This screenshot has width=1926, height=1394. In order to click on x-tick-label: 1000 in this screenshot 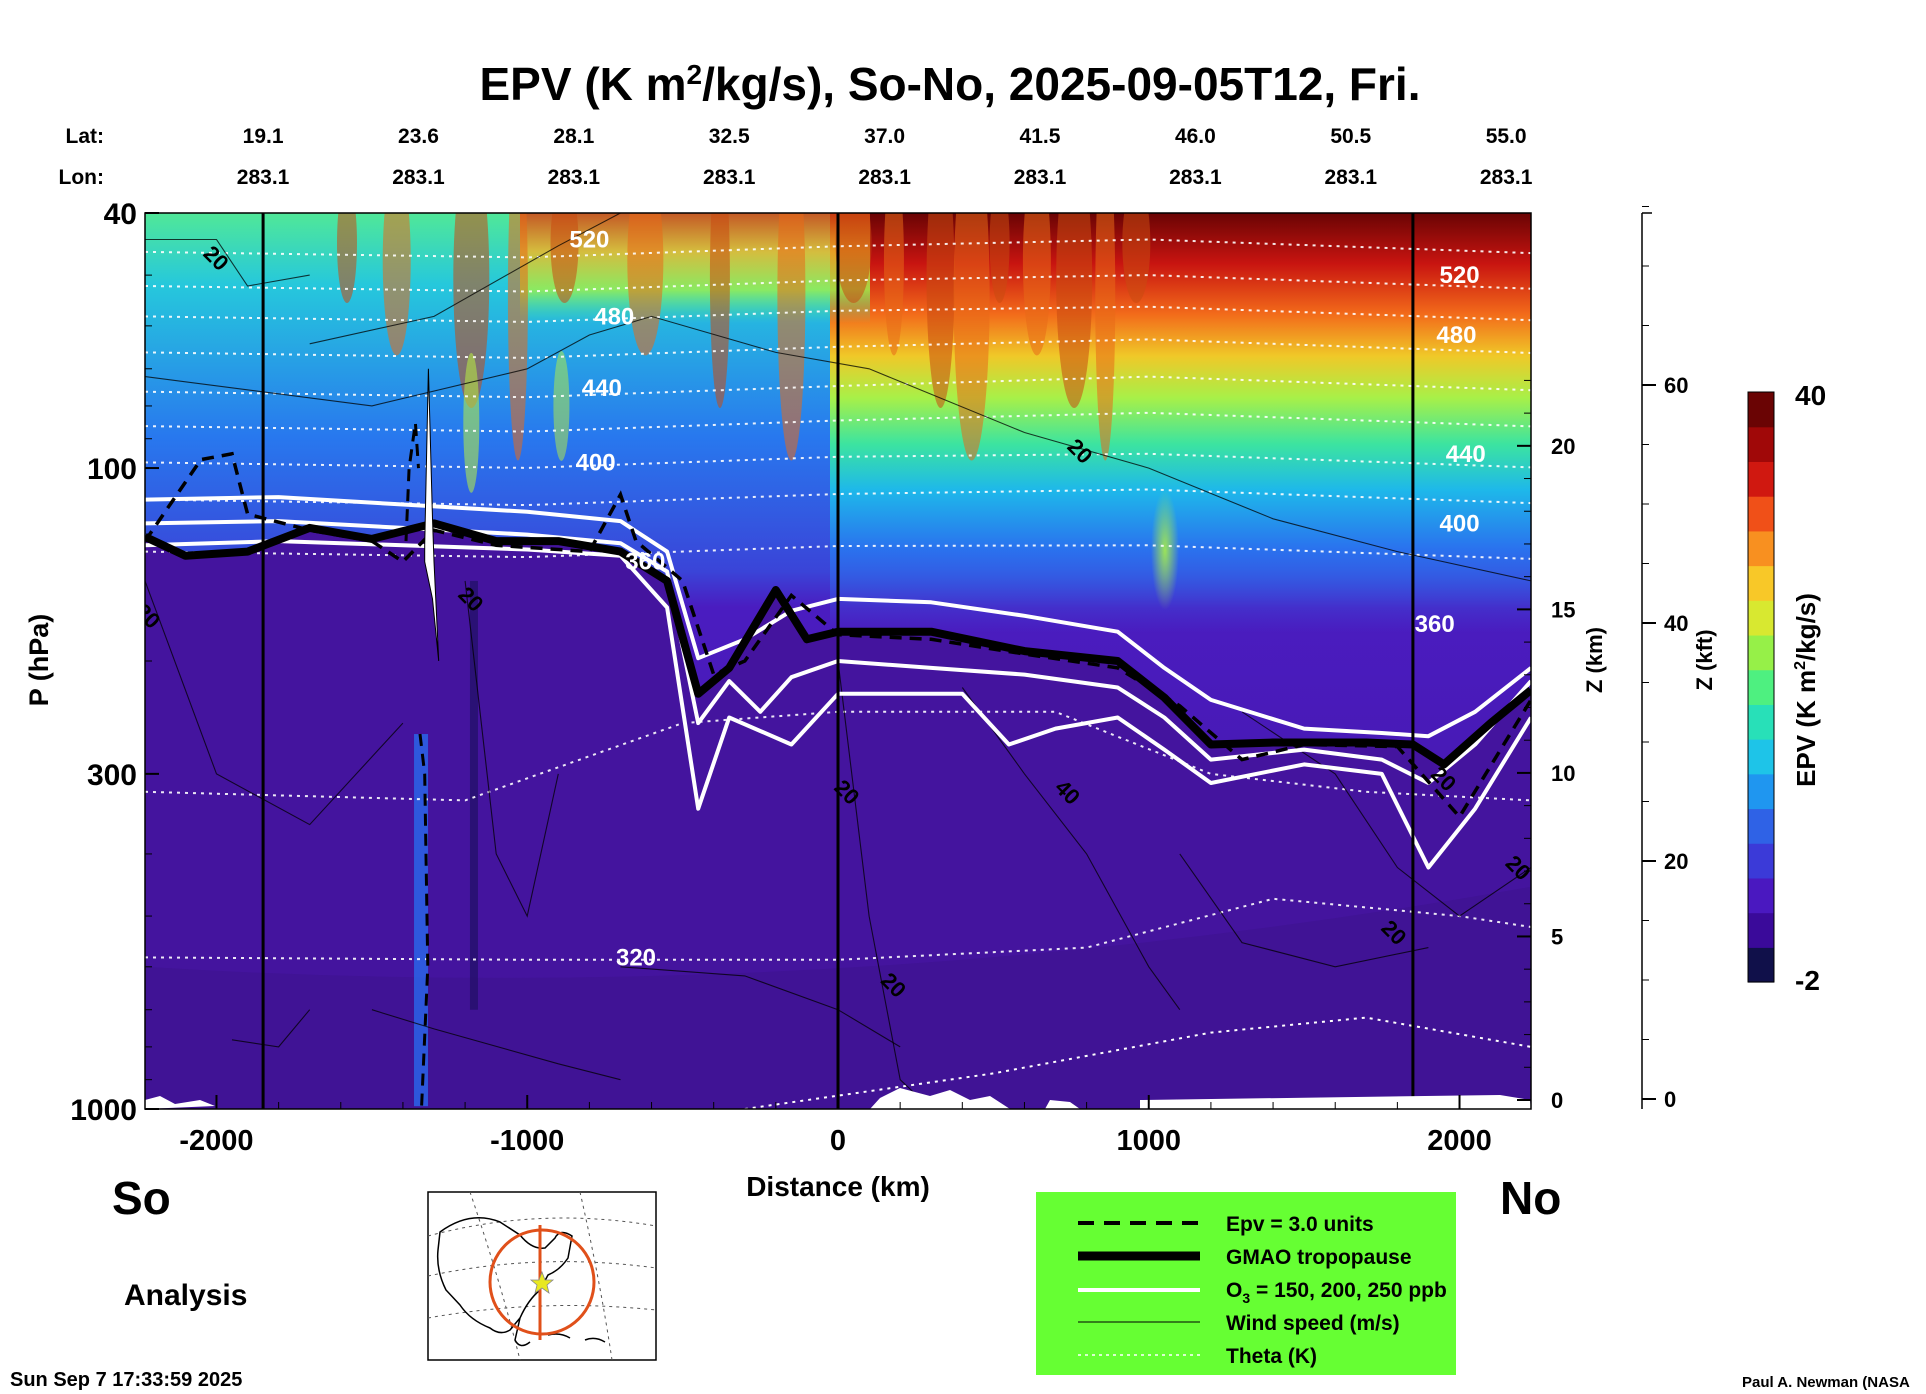, I will do `click(1149, 1141)`.